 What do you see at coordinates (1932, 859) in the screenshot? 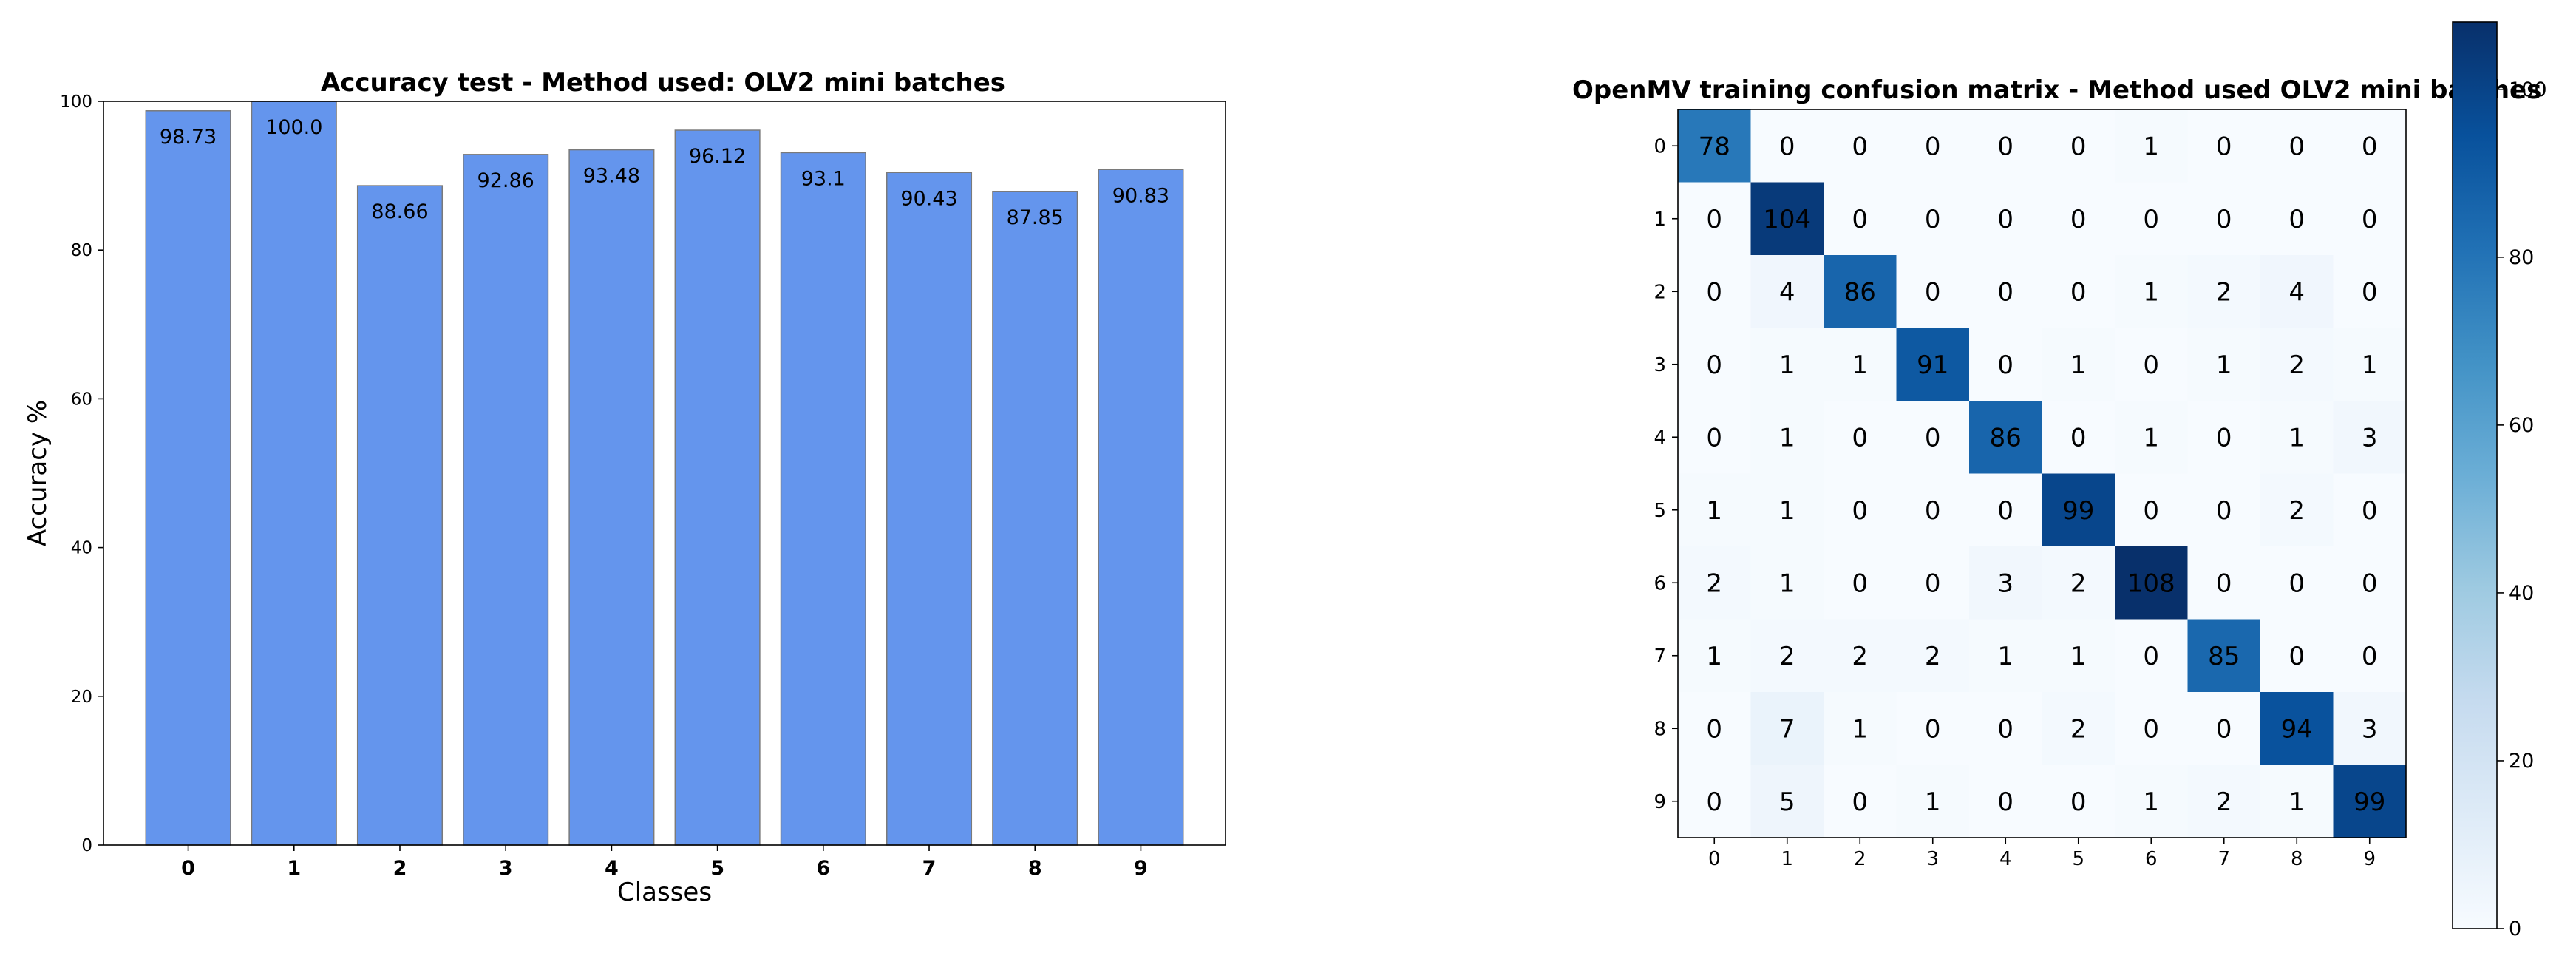
I see `cm-x-tick-label: 3` at bounding box center [1932, 859].